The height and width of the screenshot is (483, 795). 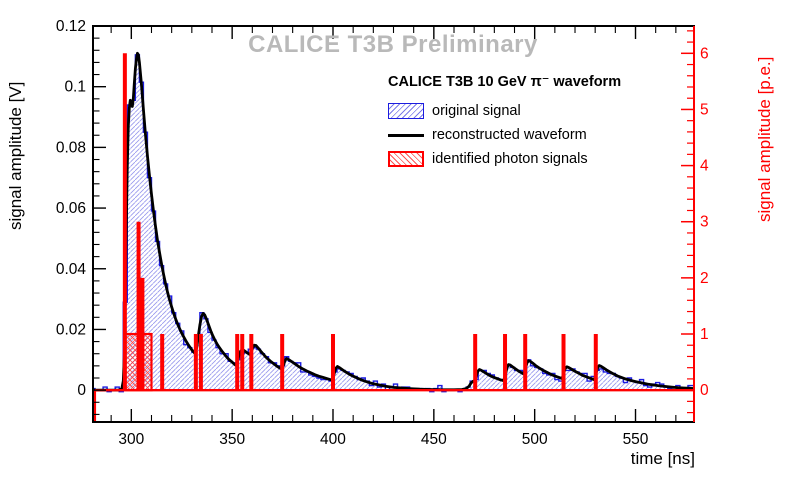 I want to click on y-right-tick-label: 3, so click(x=704, y=222).